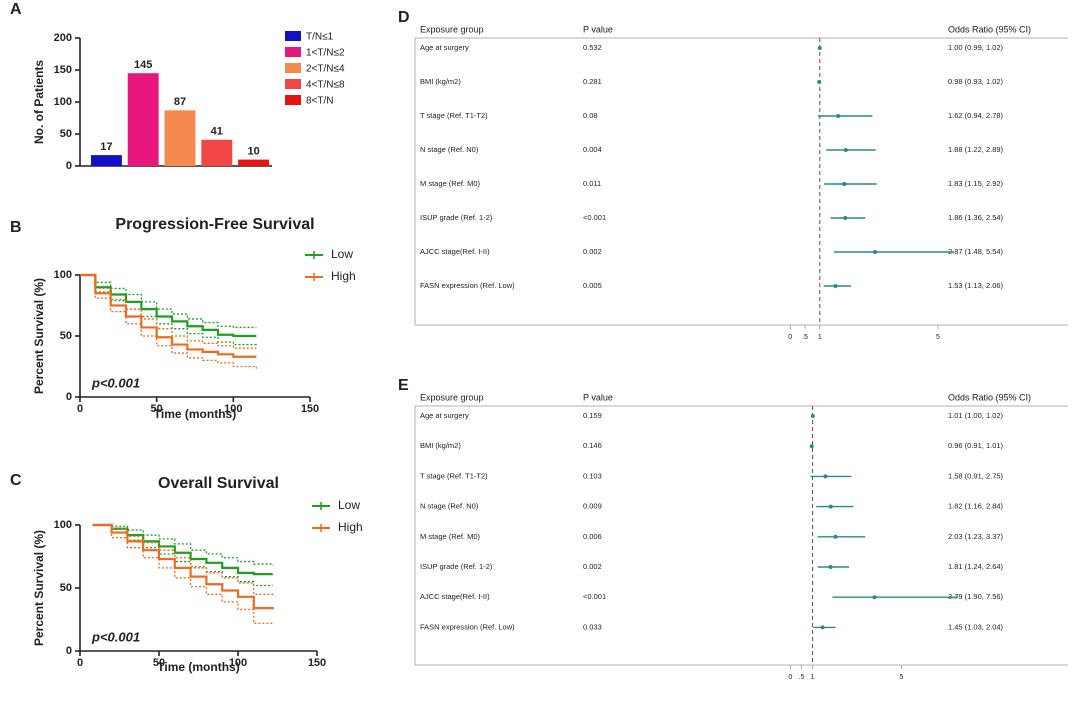 The height and width of the screenshot is (703, 1084). I want to click on value-label: 10, so click(253, 152).